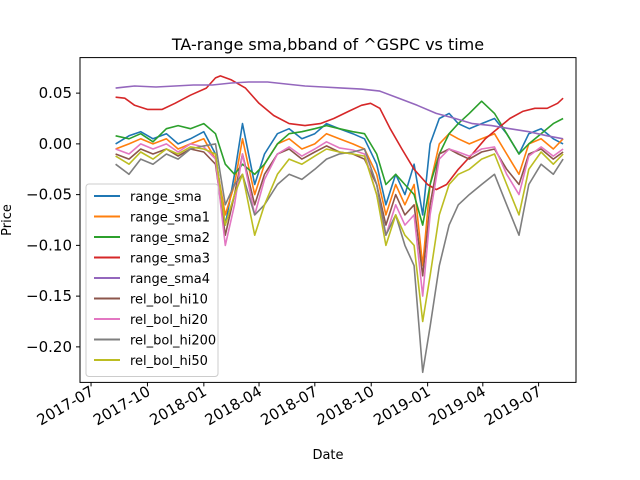 The width and height of the screenshot is (640, 480). I want to click on y-tick-label: 0.00, so click(55, 144).